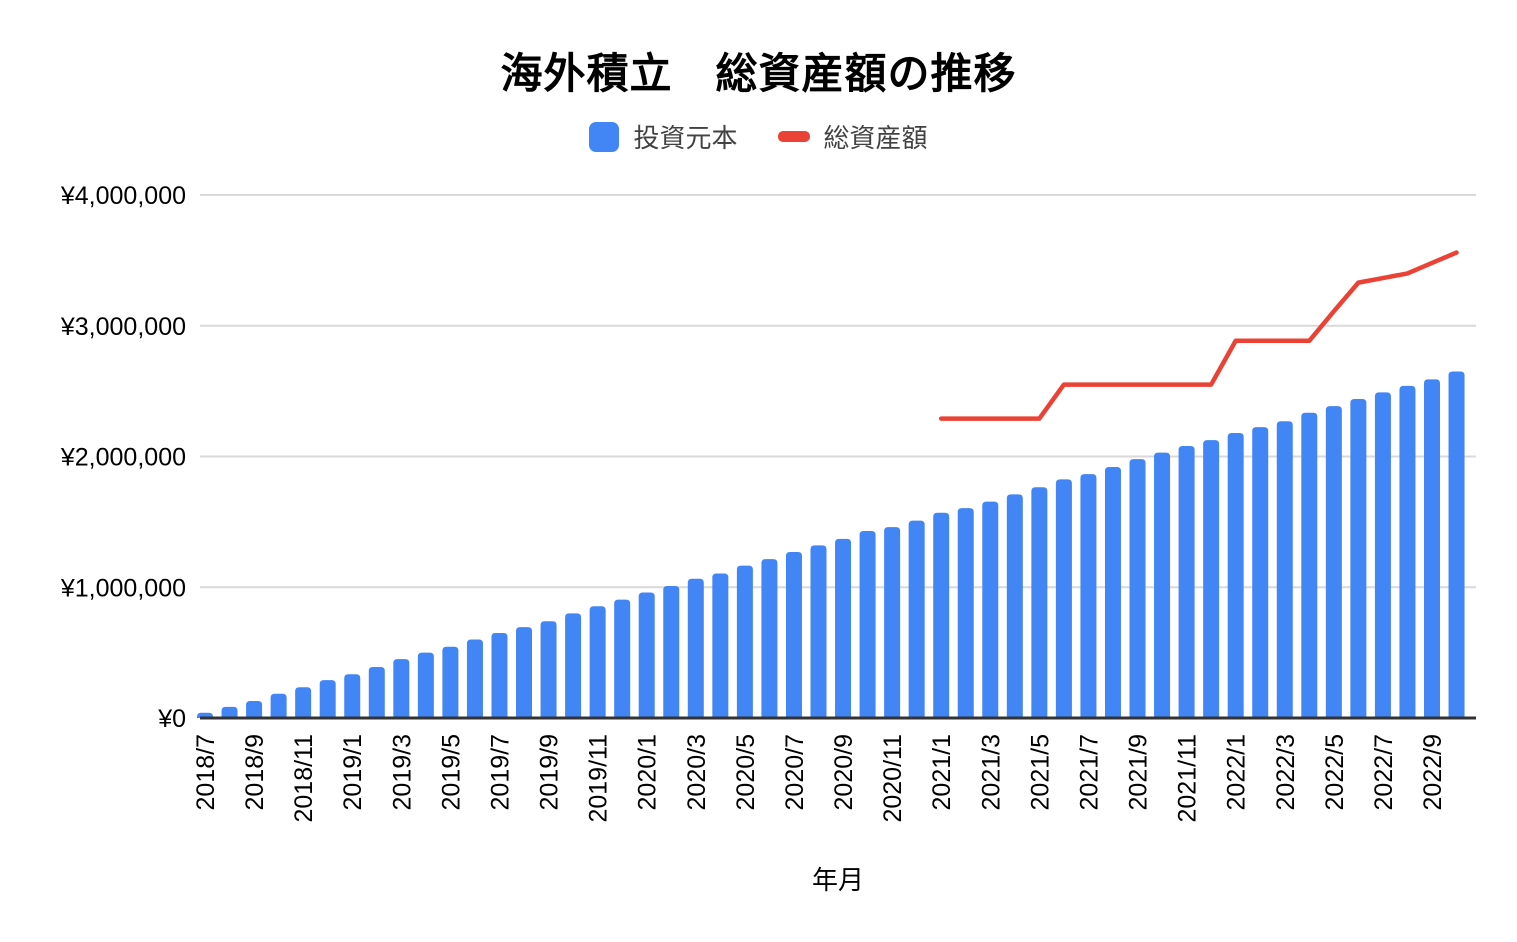  Describe the element at coordinates (648, 772) in the screenshot. I see `x-tick-label: 2020/1` at that location.